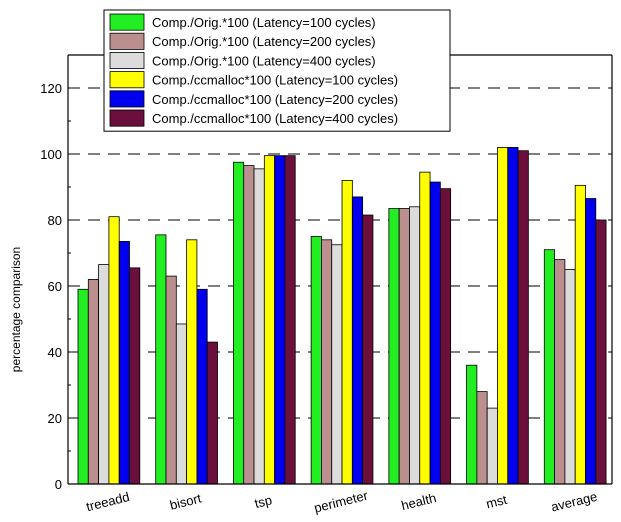 This screenshot has width=621, height=522. I want to click on legend-label-6: Comp./ccmalloc*100 (Latency=400 cycles), so click(275, 118).